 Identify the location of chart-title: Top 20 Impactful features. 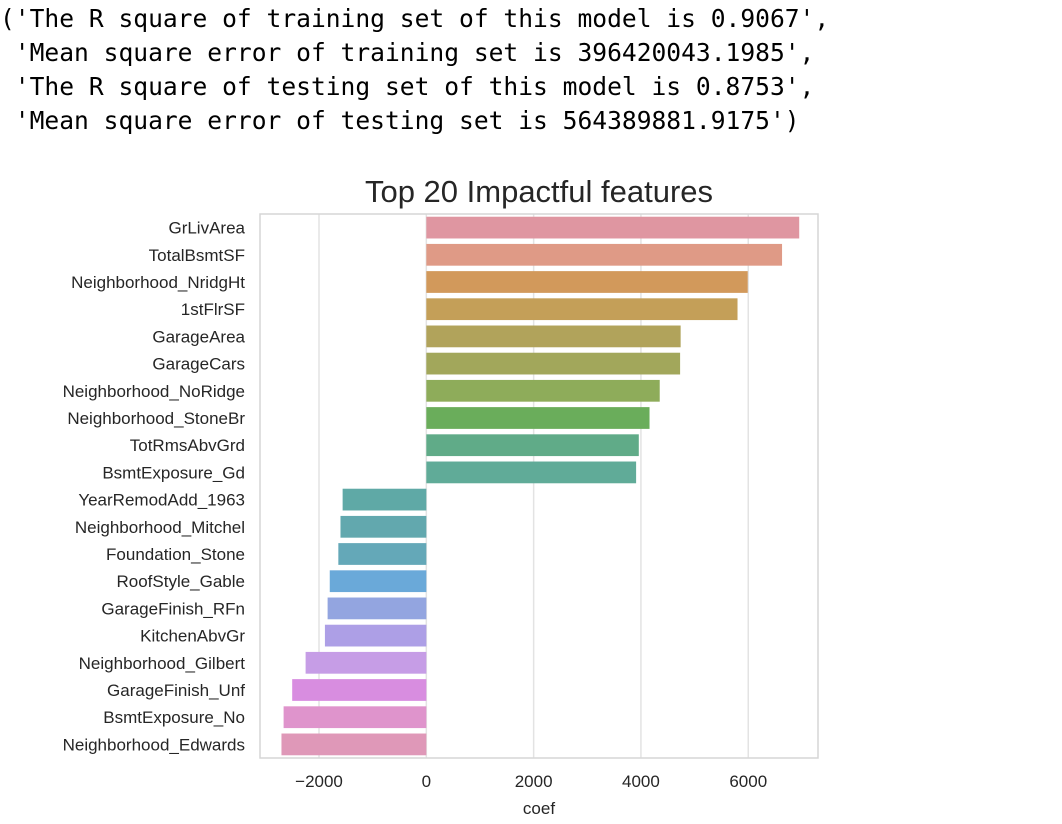
(539, 191).